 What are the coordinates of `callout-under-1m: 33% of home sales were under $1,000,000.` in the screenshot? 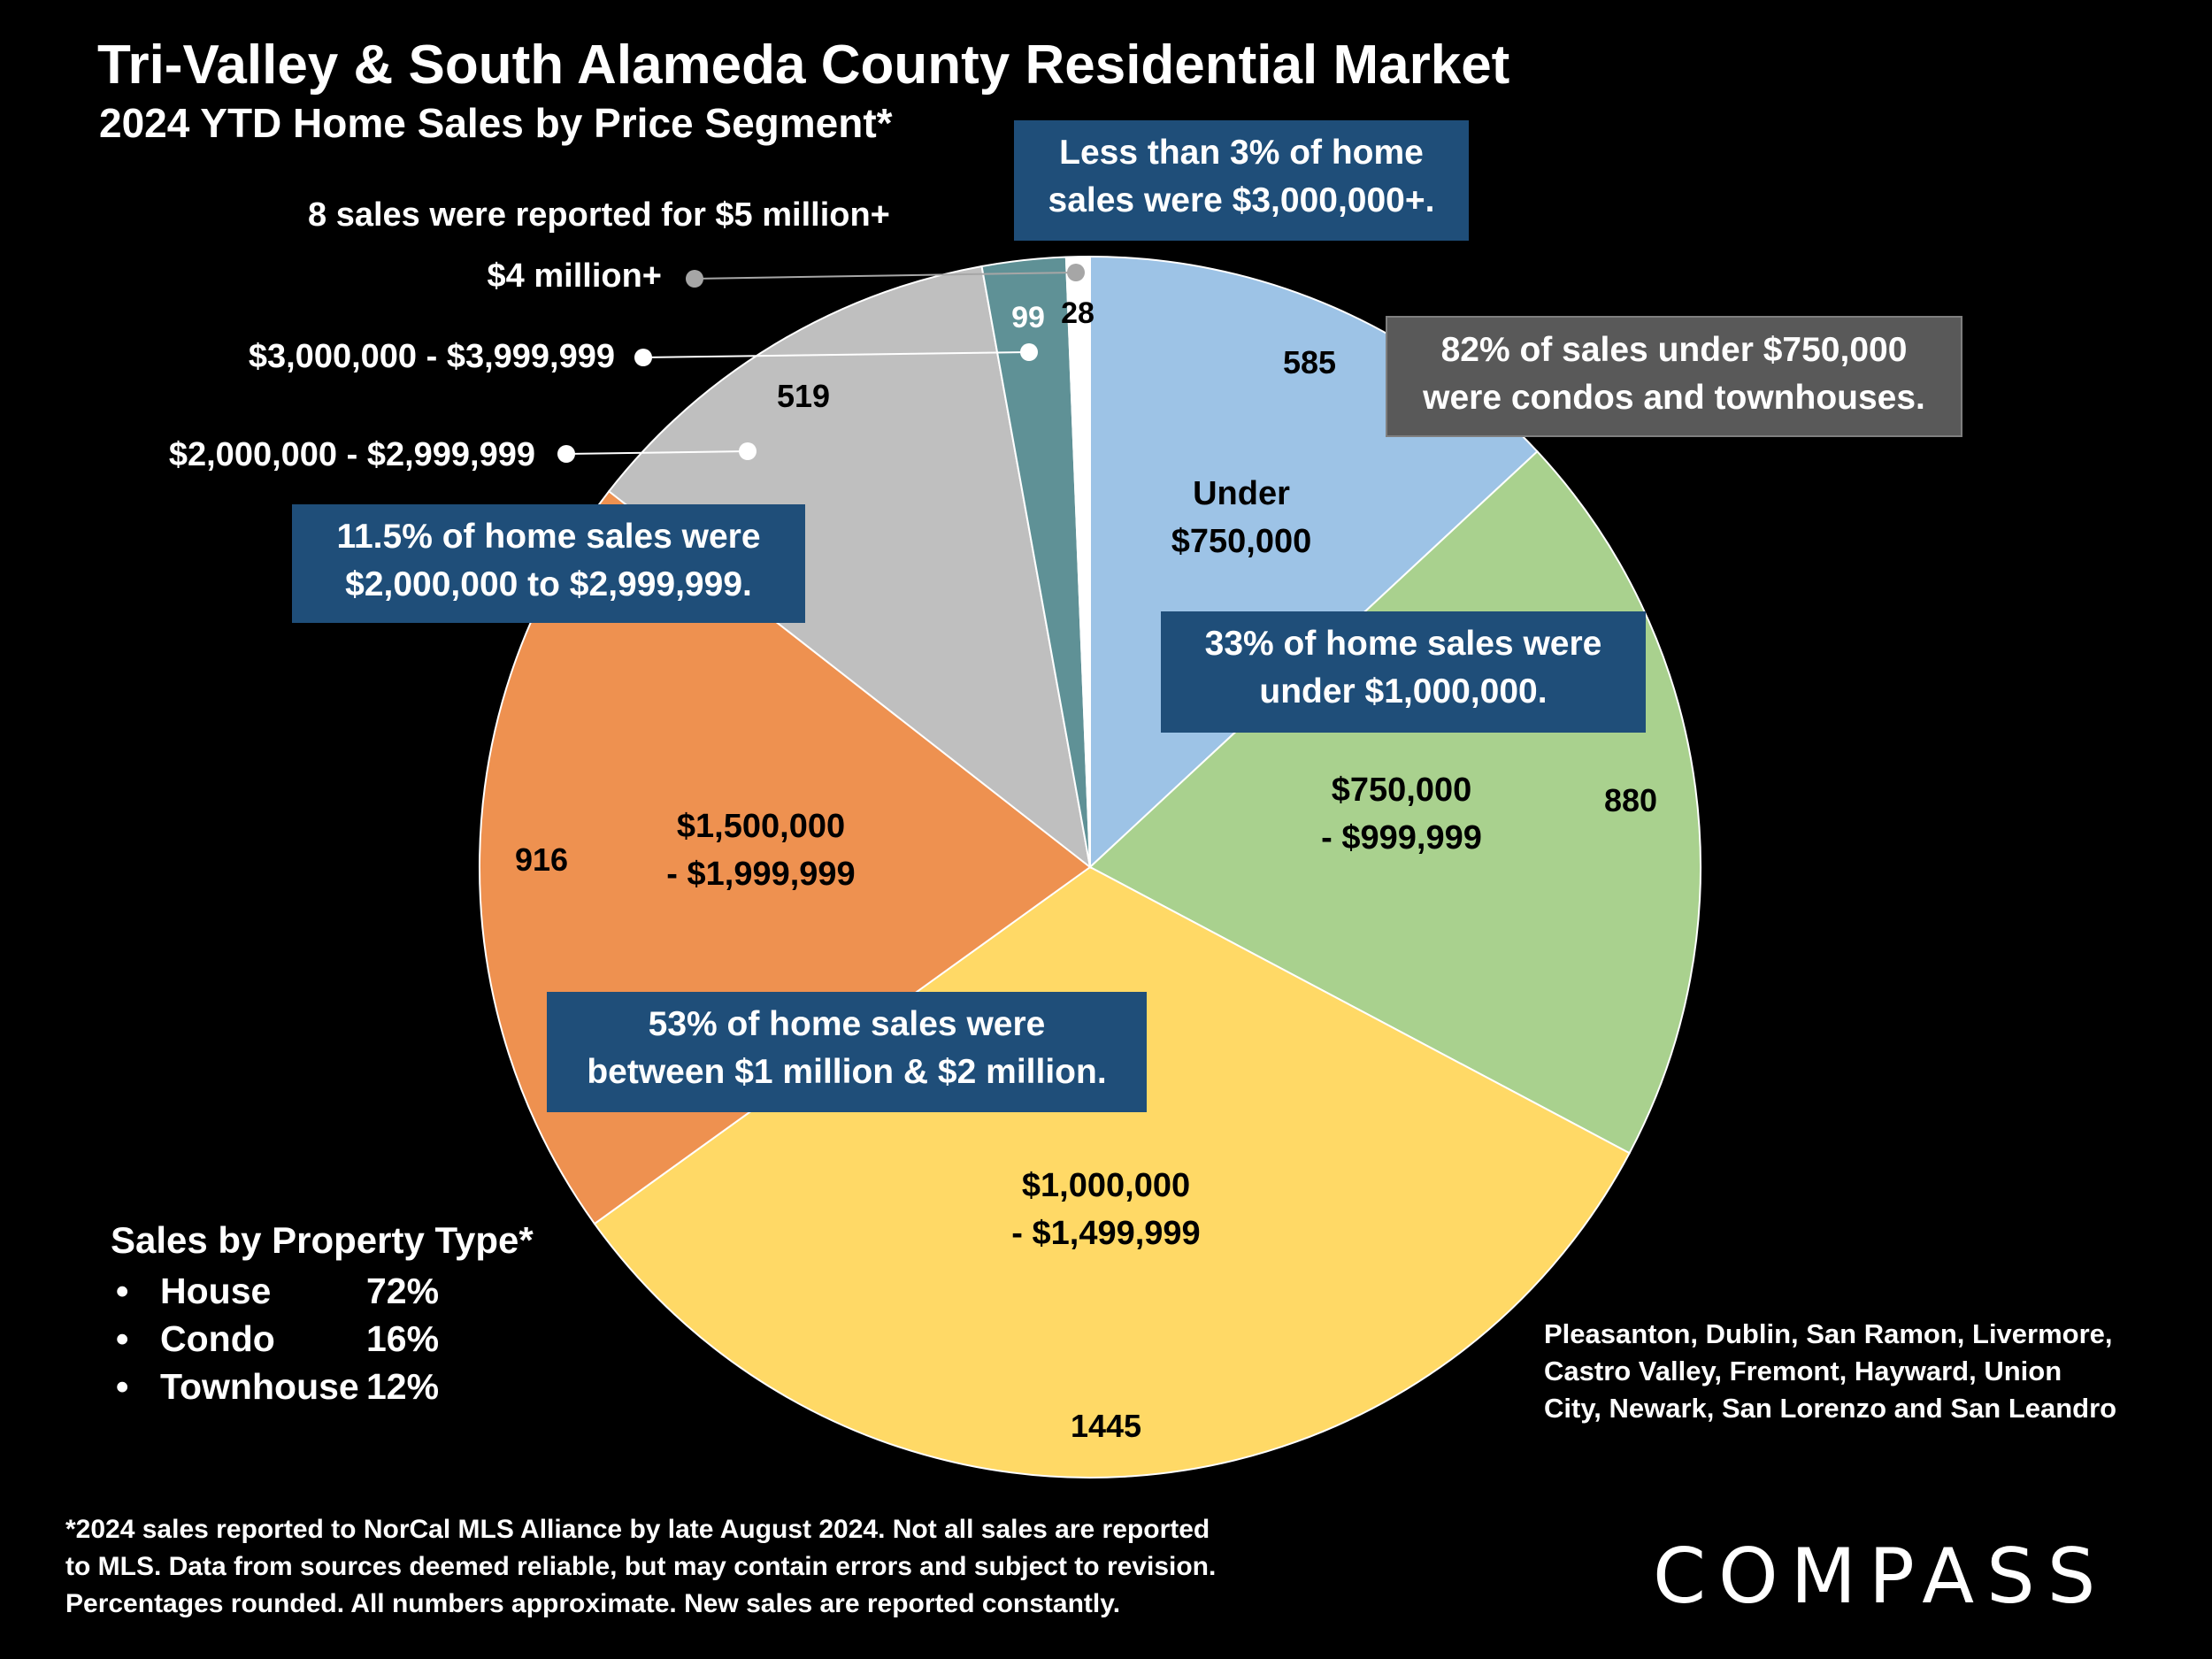 It's located at (1403, 672).